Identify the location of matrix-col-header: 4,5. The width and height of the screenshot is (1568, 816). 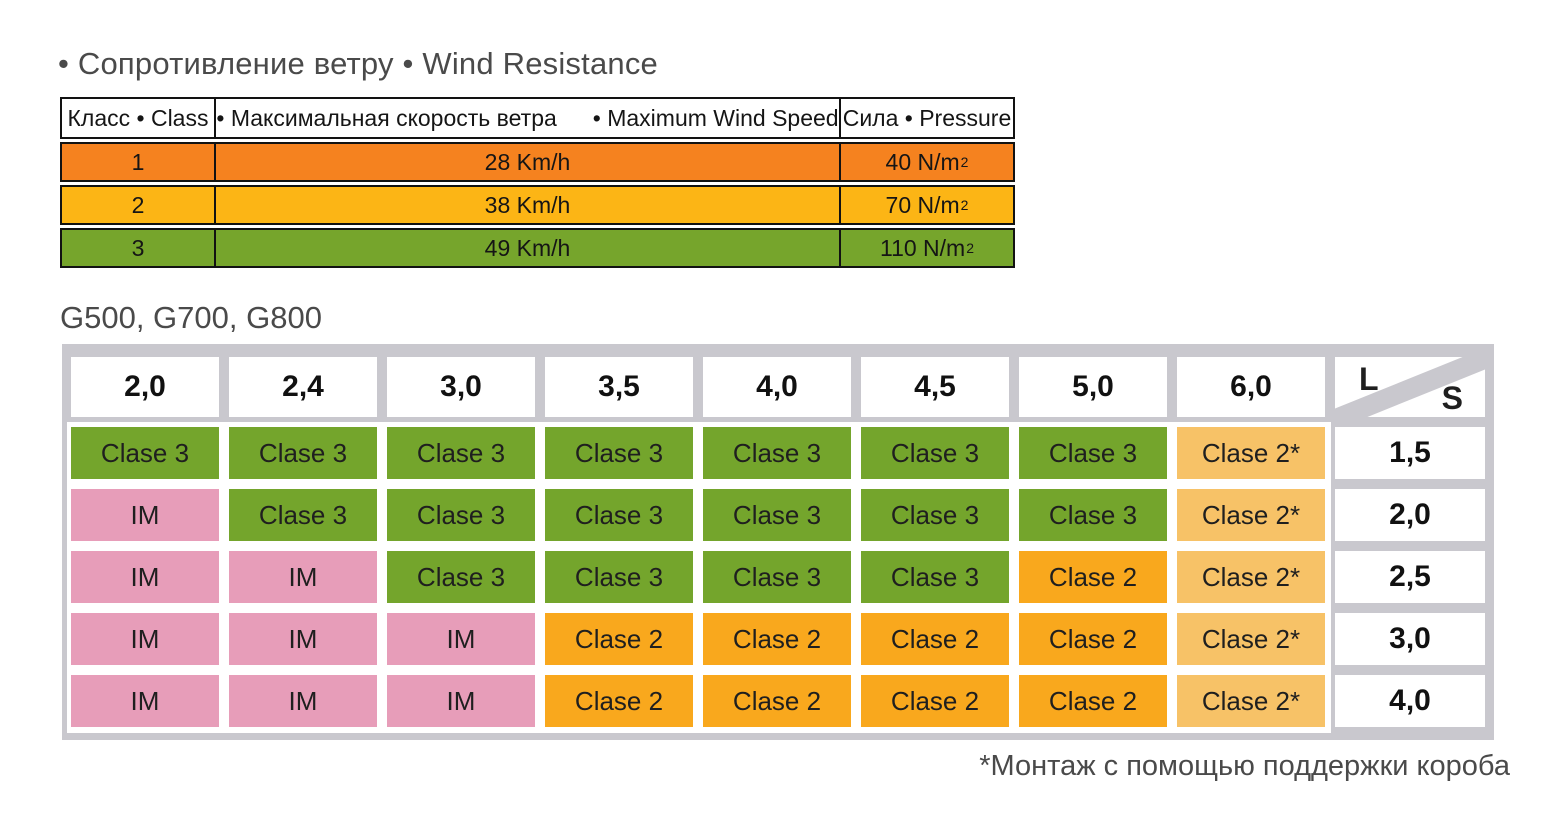
(935, 387).